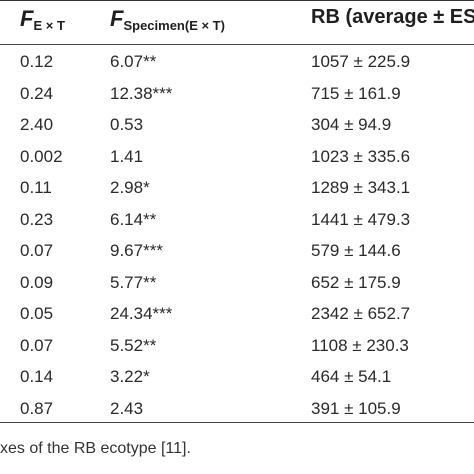  What do you see at coordinates (361, 187) in the screenshot?
I see `cell-rb: 1289 ± 343.1` at bounding box center [361, 187].